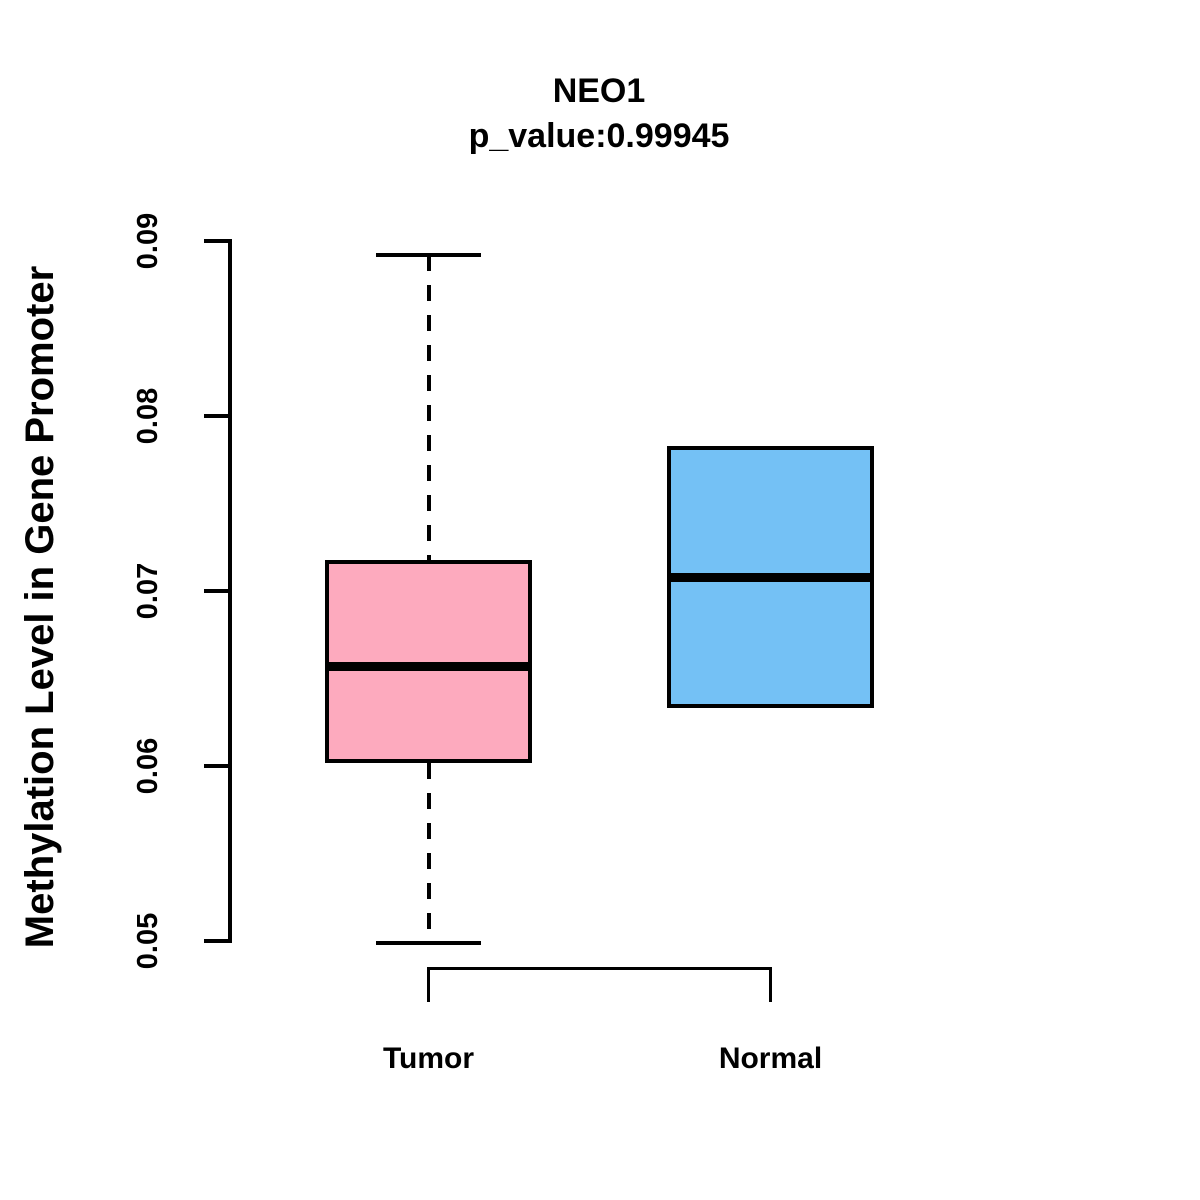  I want to click on y-axis-tick-label: 0.07, so click(147, 591).